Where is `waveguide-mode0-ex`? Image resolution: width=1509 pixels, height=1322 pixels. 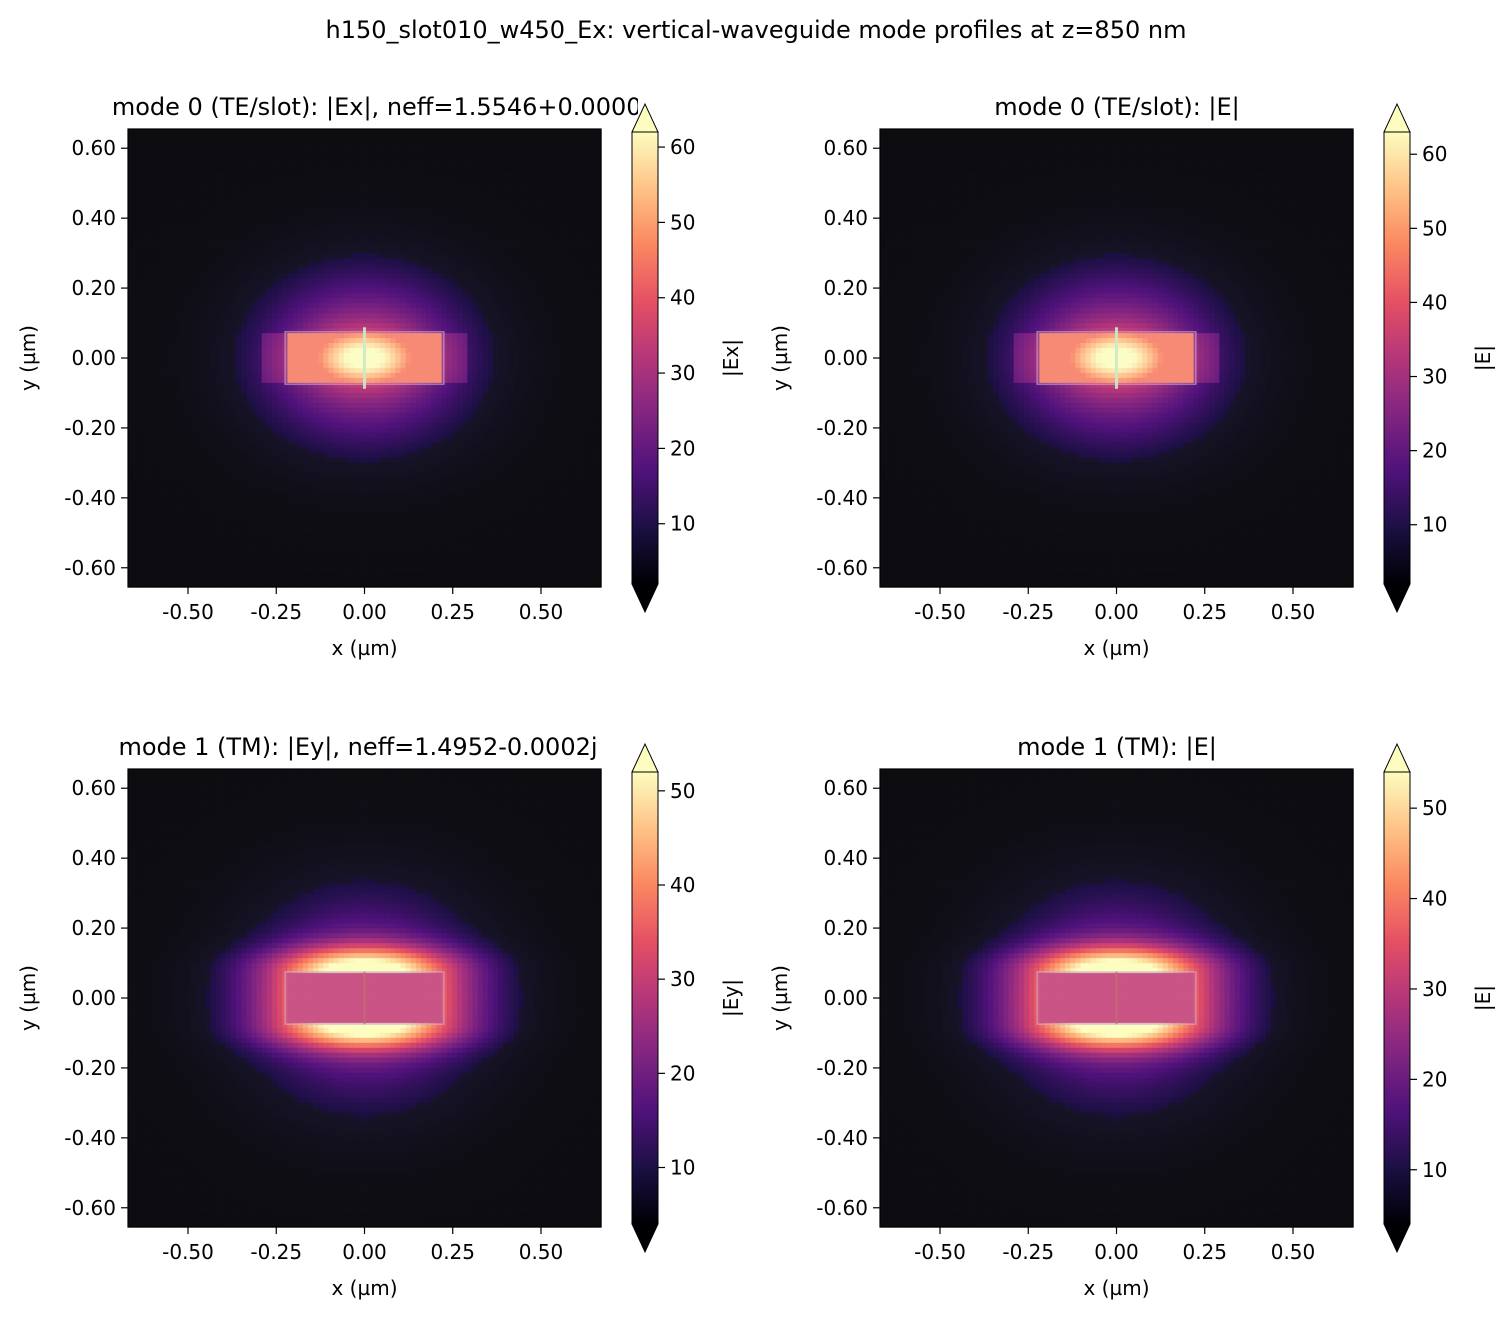
waveguide-mode0-ex is located at coordinates (364, 358).